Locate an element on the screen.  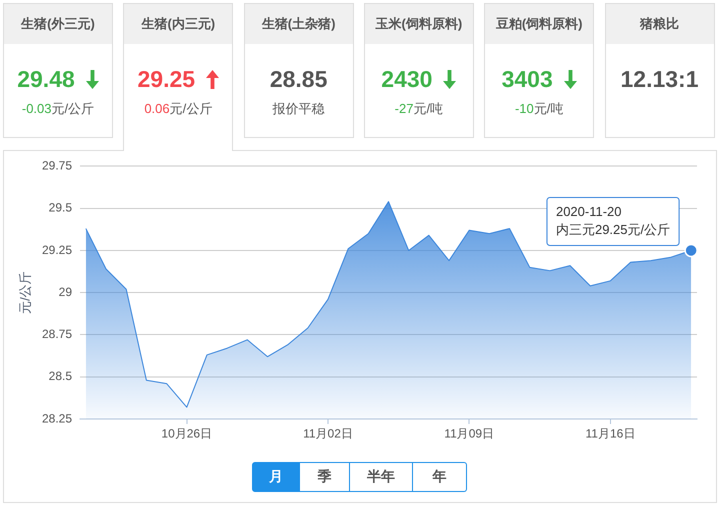
text: 29.48 is located at coordinates (46, 79).